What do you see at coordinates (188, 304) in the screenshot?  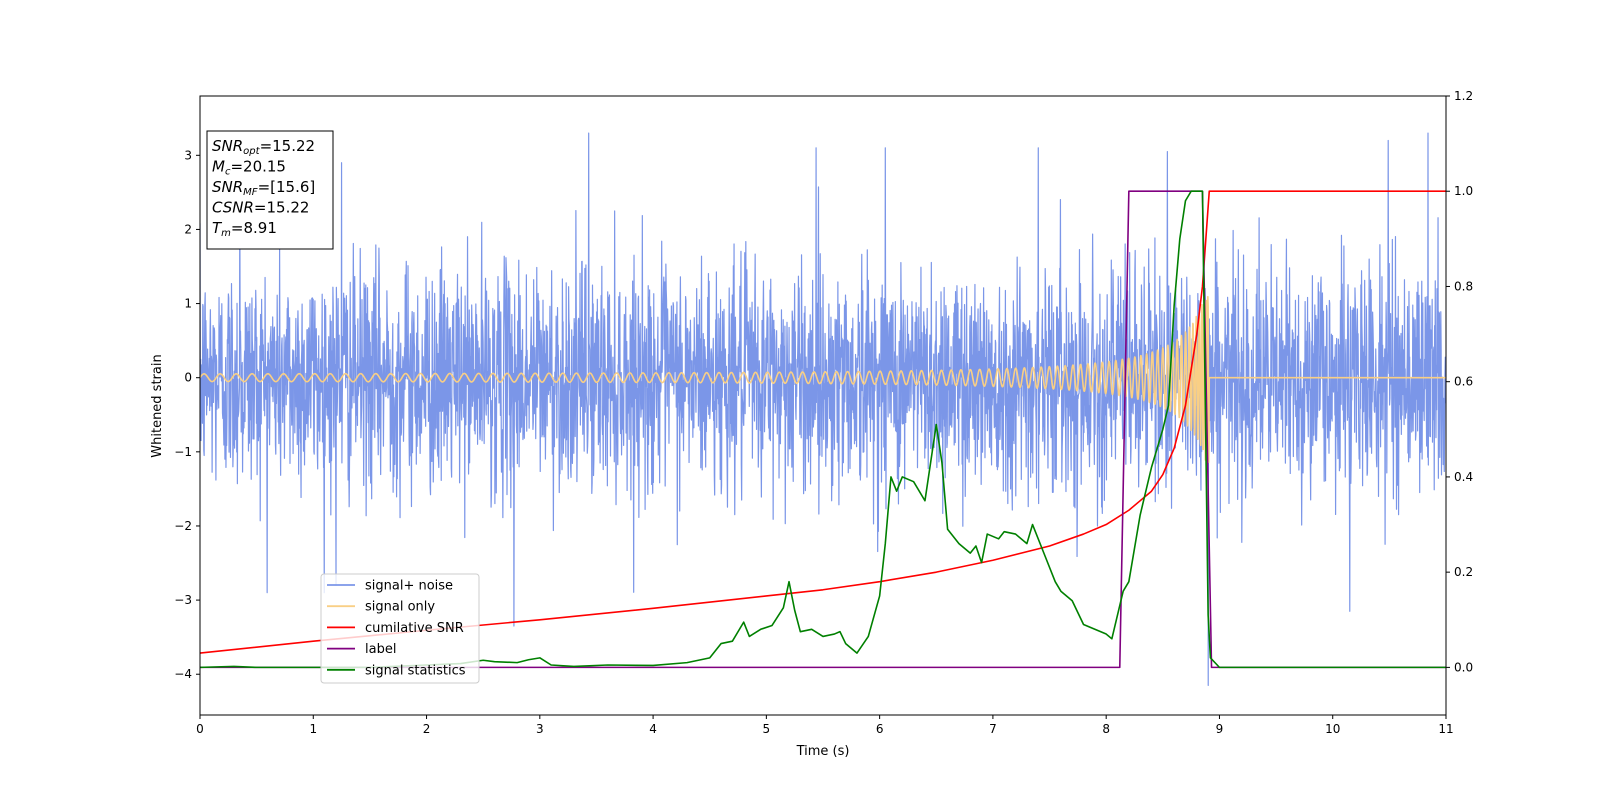 I see `y-left-tick-label: 1` at bounding box center [188, 304].